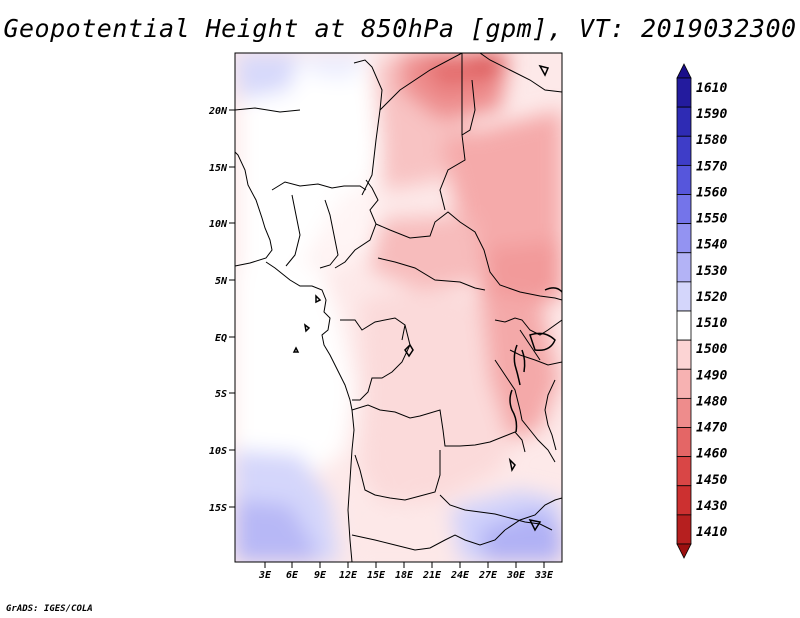 The image size is (800, 618). I want to click on lon-label: 15E, so click(376, 575).